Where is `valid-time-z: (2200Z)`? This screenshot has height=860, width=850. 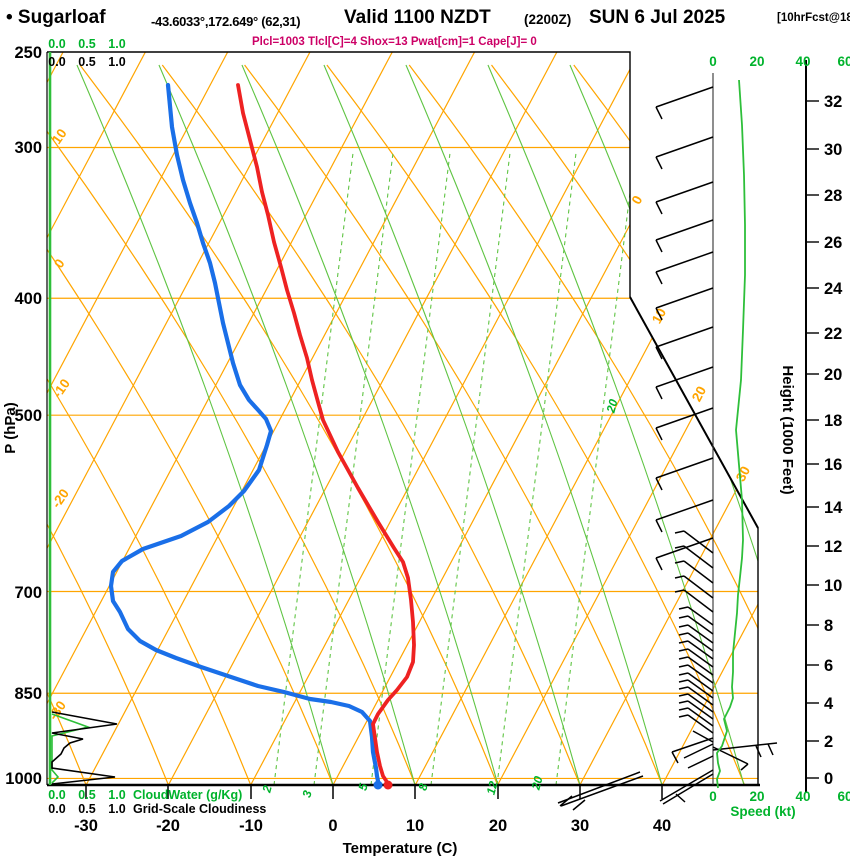
valid-time-z: (2200Z) is located at coordinates (548, 19).